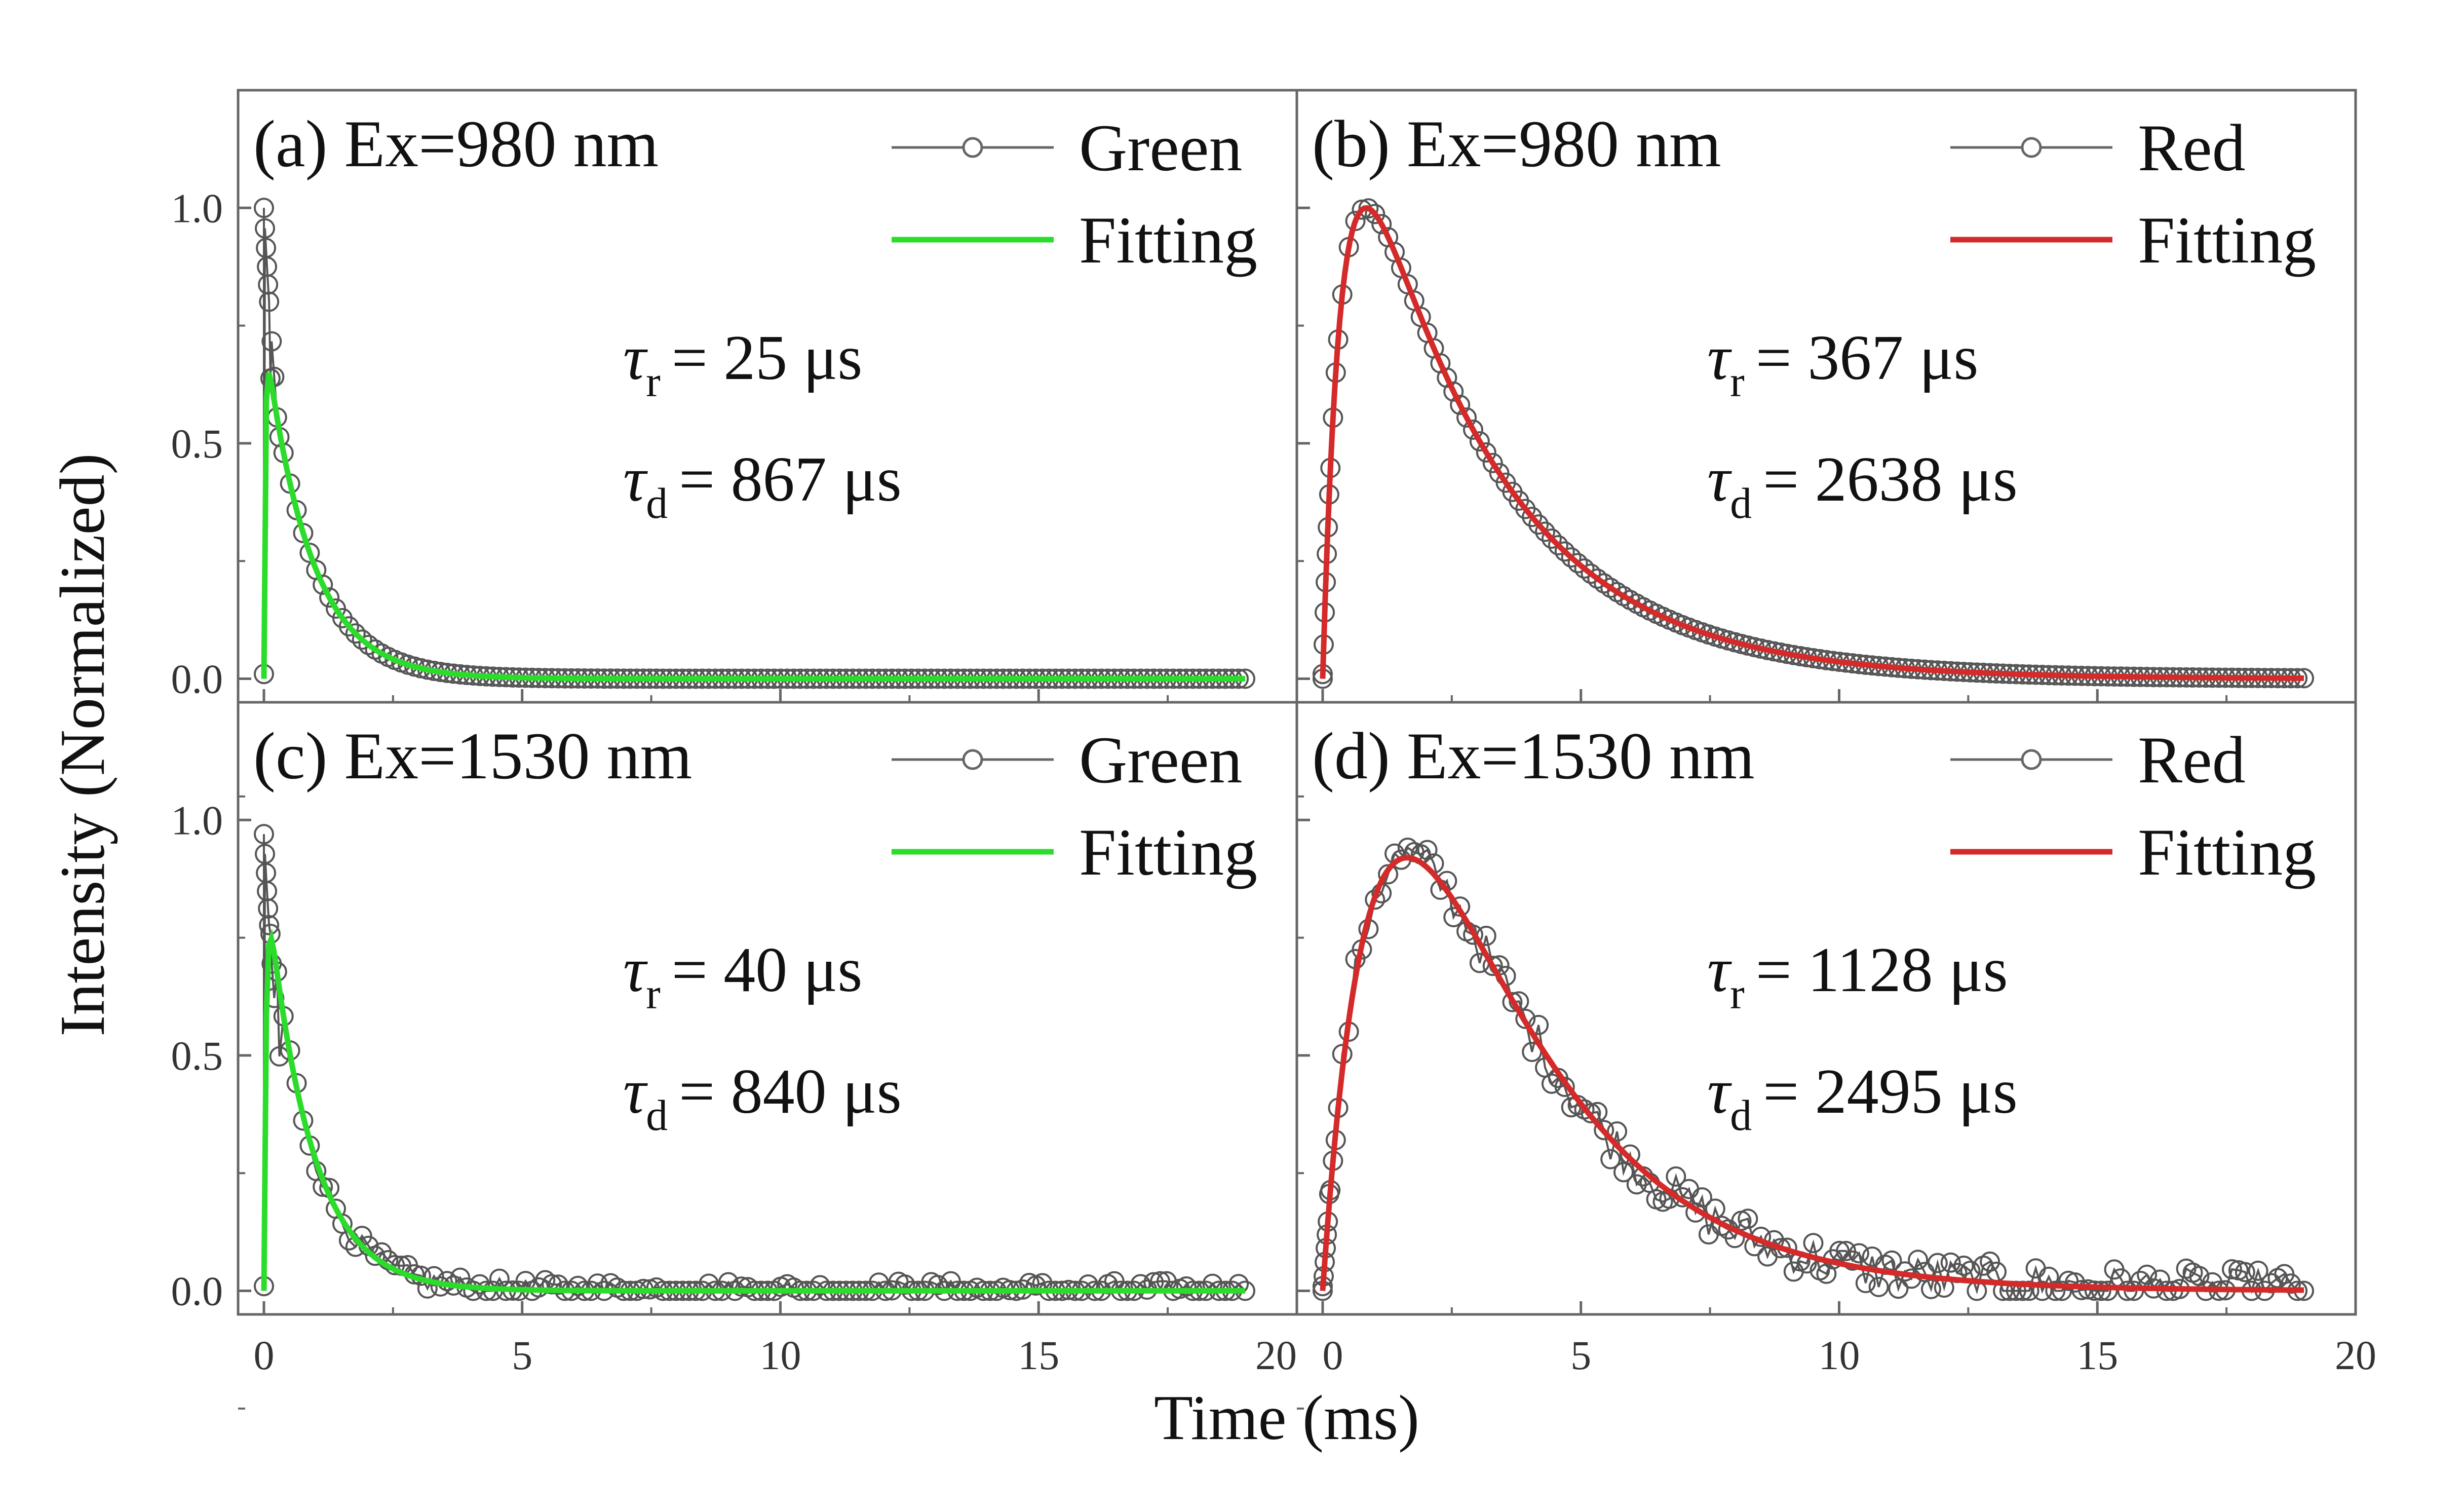  I want to click on y-tick-label: 1.0, so click(197, 208).